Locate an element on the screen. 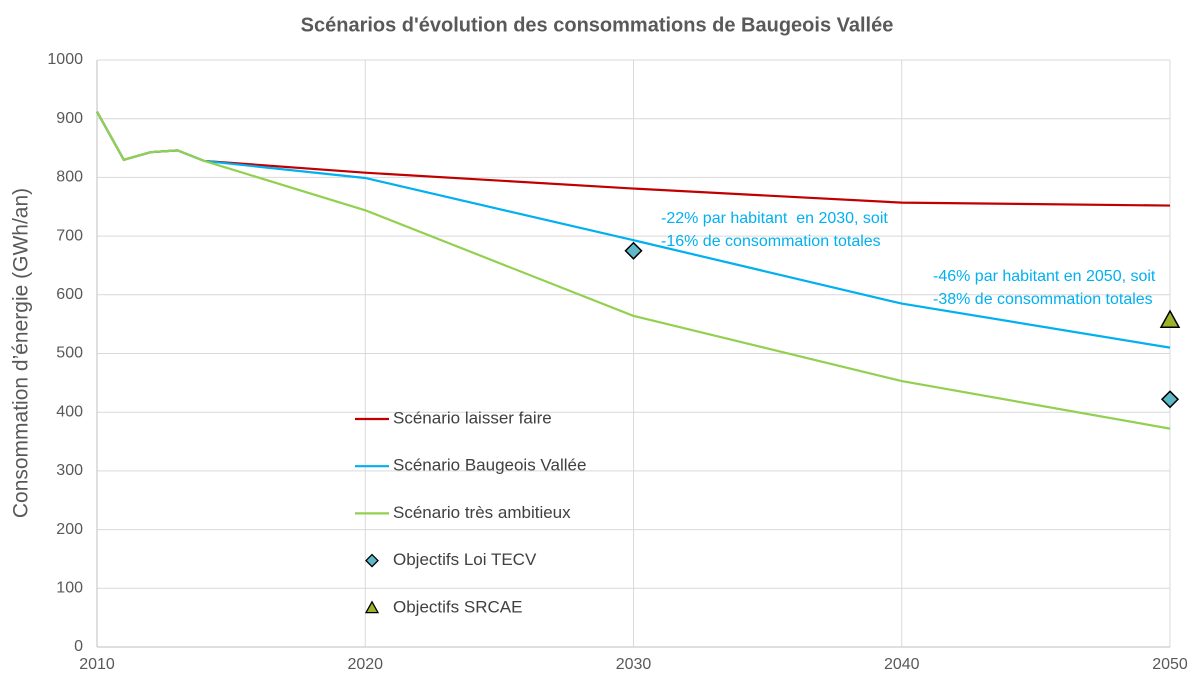 This screenshot has height=676, width=1195. y-tick-label: 700 is located at coordinates (69, 235).